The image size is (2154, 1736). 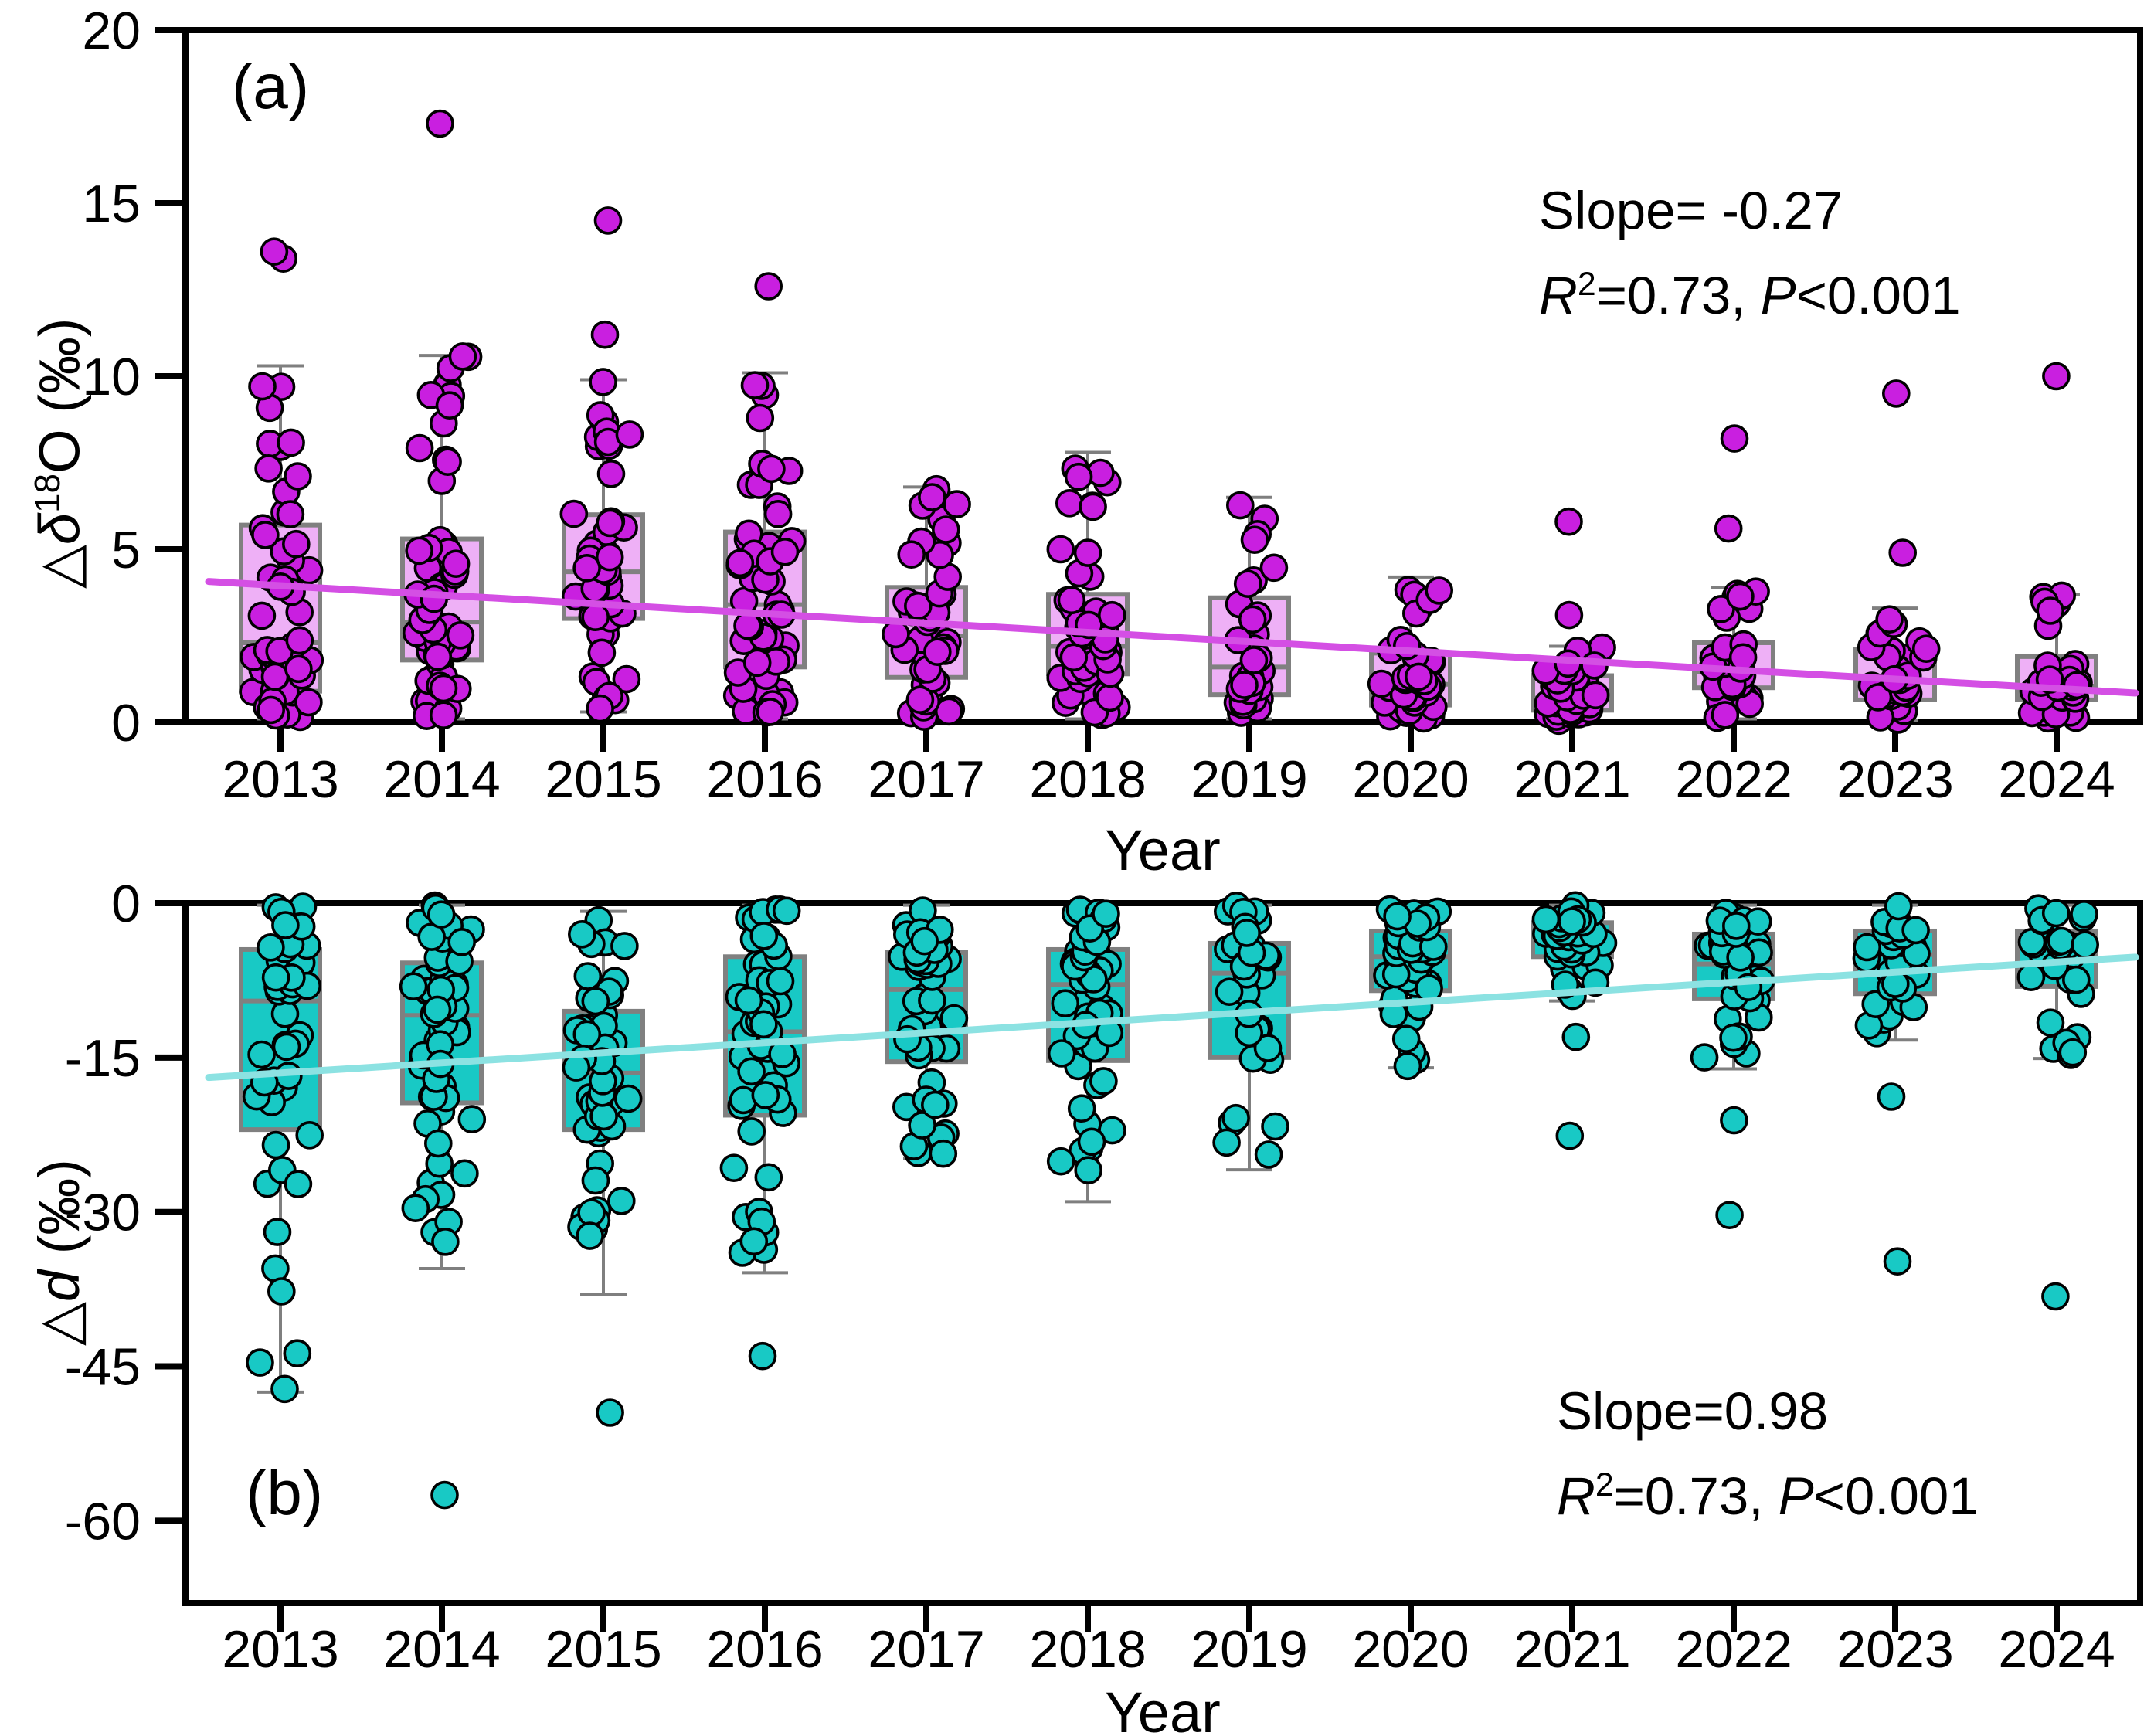 What do you see at coordinates (1750, 296) in the screenshot?
I see `stats-text-a: R2=0.73, P<0.001` at bounding box center [1750, 296].